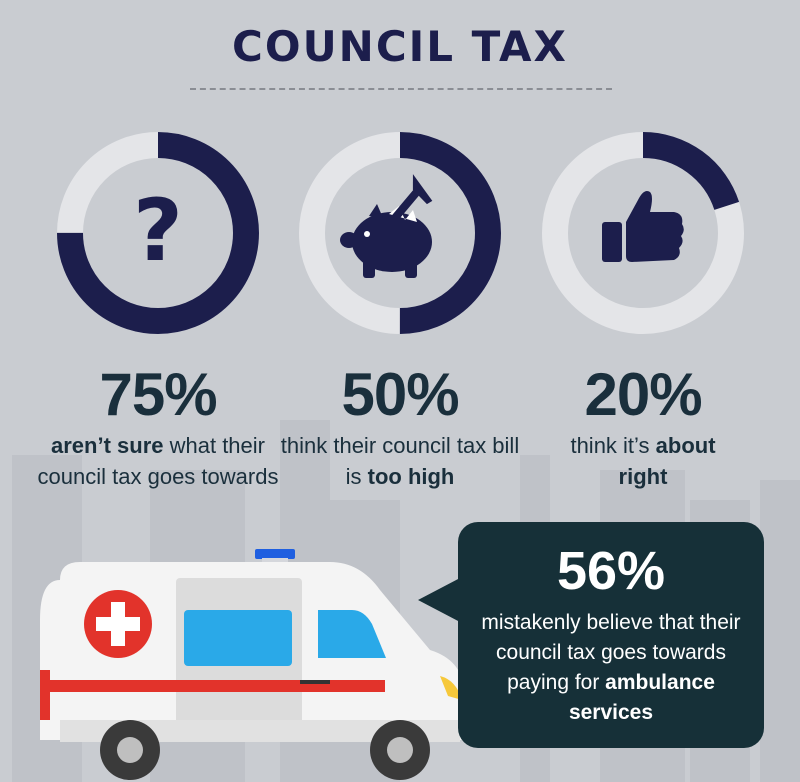  Describe the element at coordinates (400, 46) in the screenshot. I see `page-title: COUNCIL TAX` at that location.